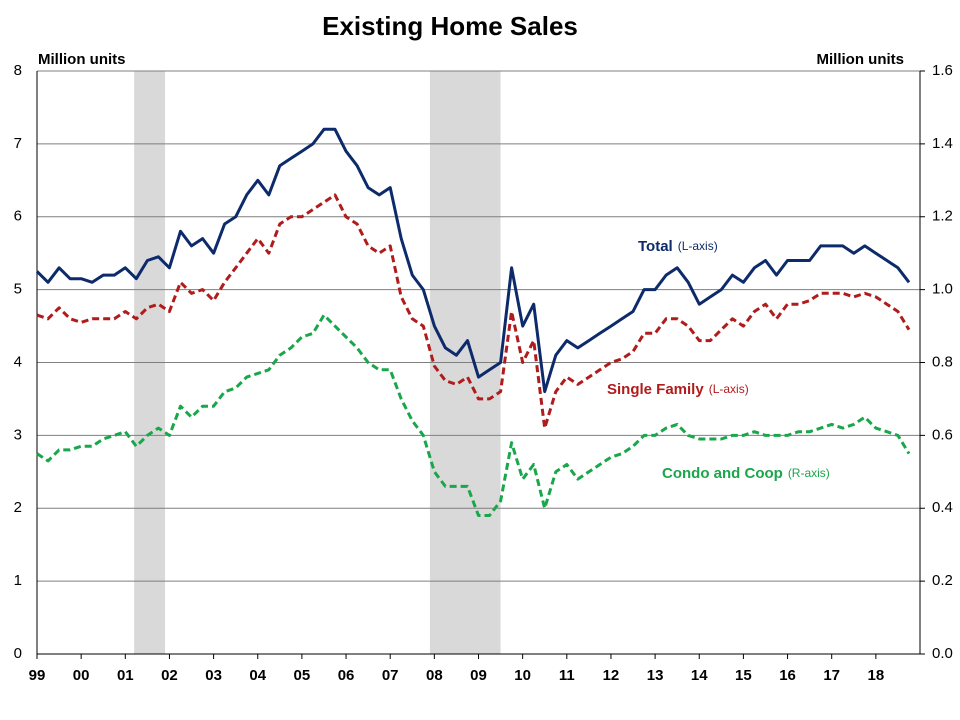 The height and width of the screenshot is (720, 960). Describe the element at coordinates (722, 473) in the screenshot. I see `series-name: Condo and Coop` at that location.